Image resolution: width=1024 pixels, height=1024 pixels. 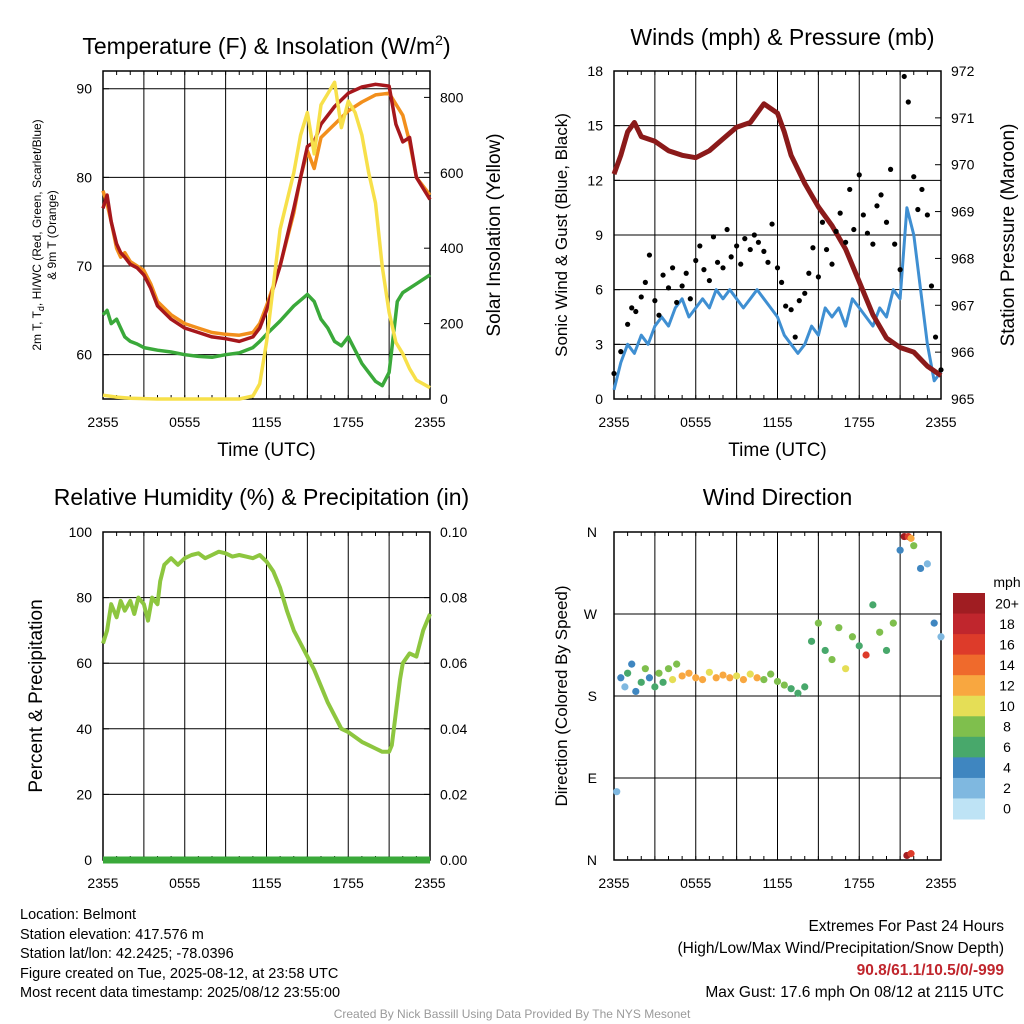 What do you see at coordinates (963, 399) in the screenshot?
I see `winds-ytick-right-label: 965` at bounding box center [963, 399].